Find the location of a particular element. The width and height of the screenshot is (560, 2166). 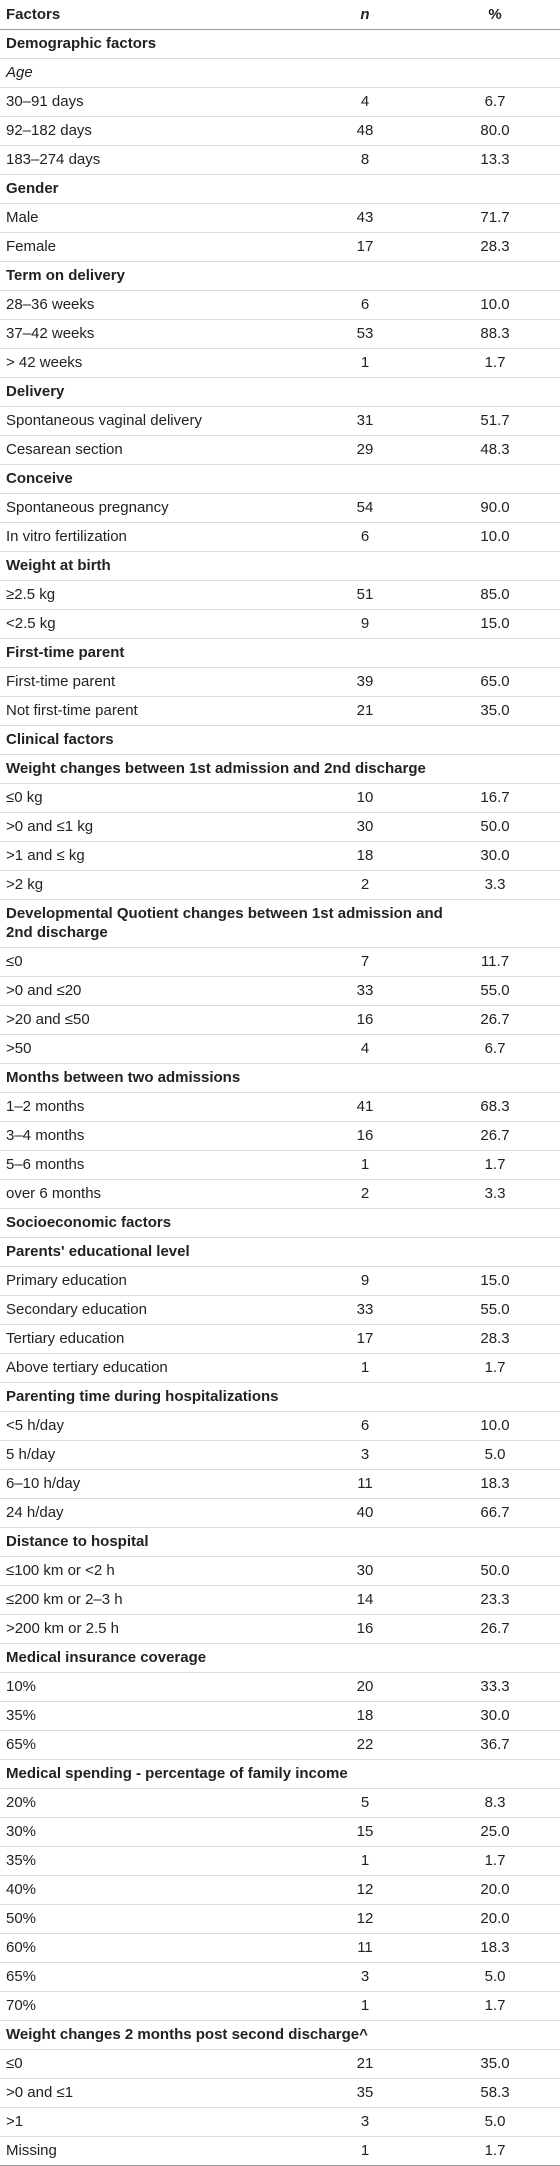

row-label: Tertiary education is located at coordinates (150, 1338).